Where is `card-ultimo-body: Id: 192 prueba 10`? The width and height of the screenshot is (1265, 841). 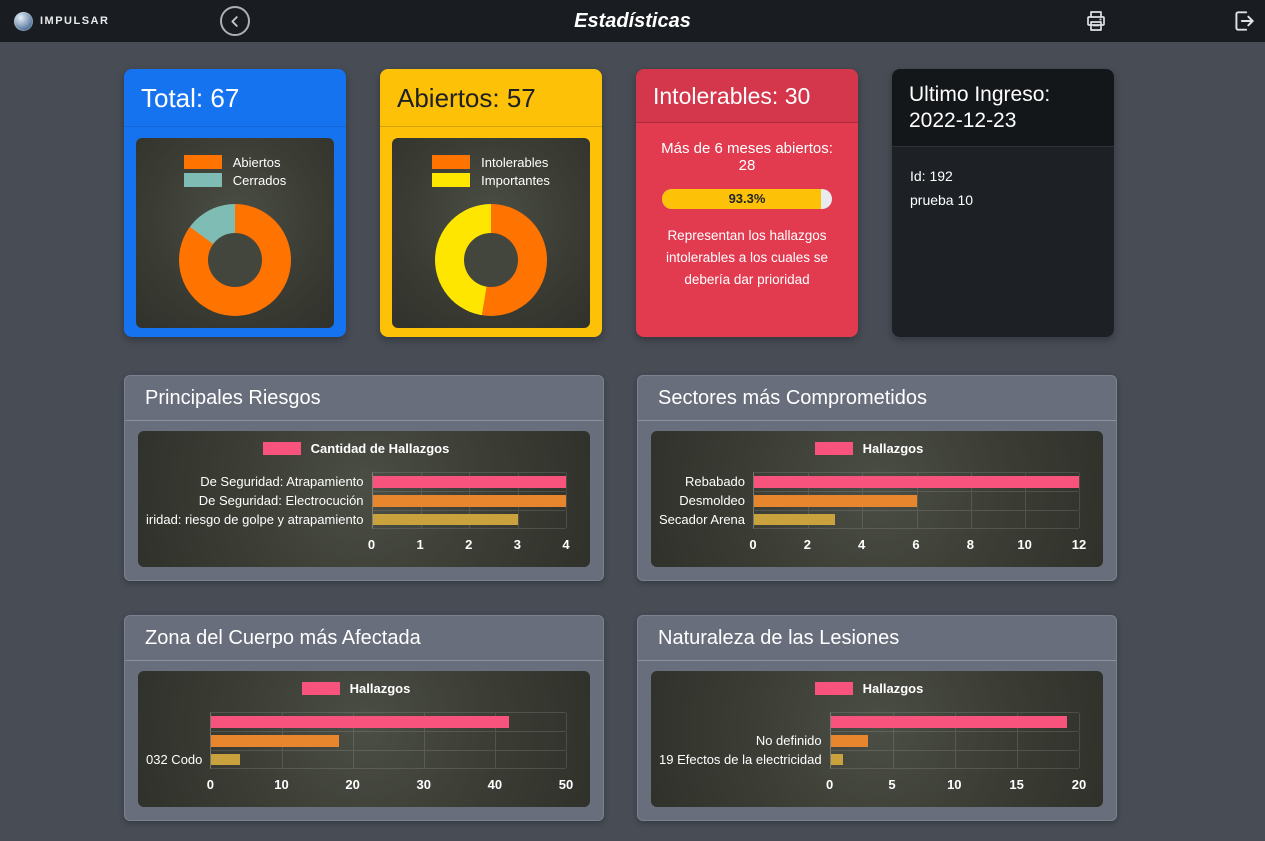 card-ultimo-body: Id: 192 prueba 10 is located at coordinates (1003, 188).